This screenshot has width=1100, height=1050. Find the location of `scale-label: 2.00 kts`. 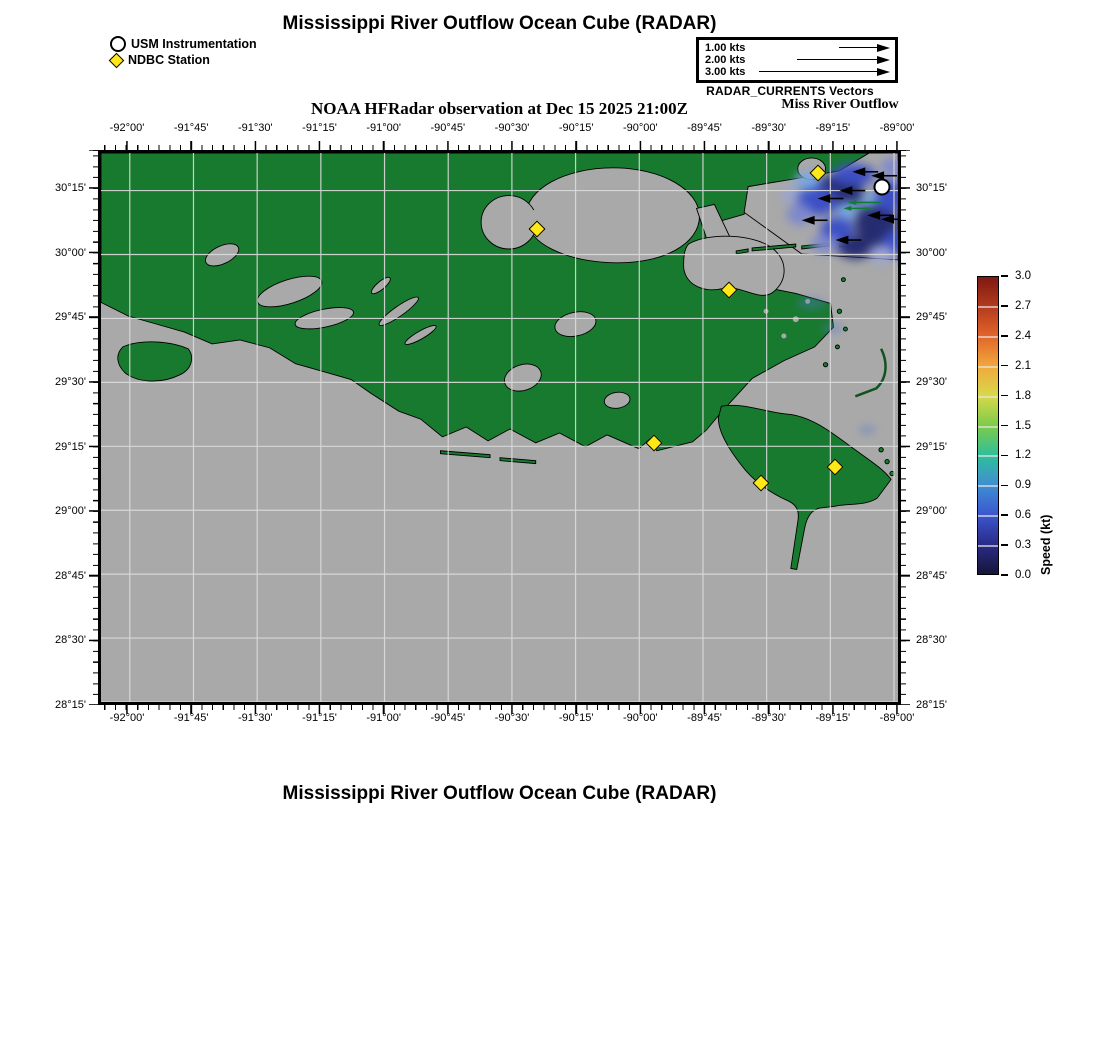

scale-label: 2.00 kts is located at coordinates (725, 60).